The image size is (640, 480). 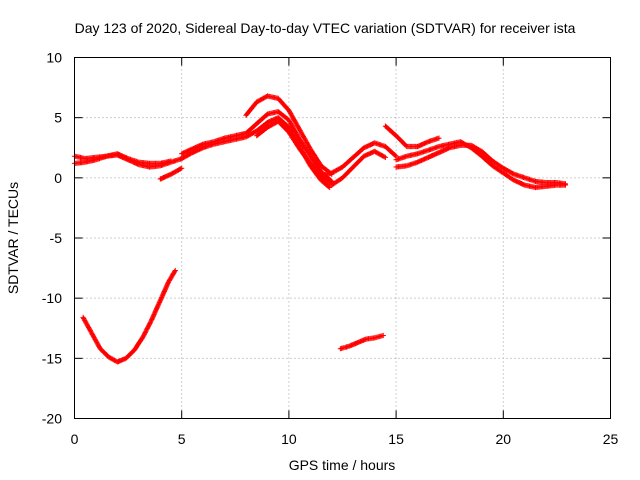 What do you see at coordinates (52, 298) in the screenshot?
I see `y-tick-label: -10` at bounding box center [52, 298].